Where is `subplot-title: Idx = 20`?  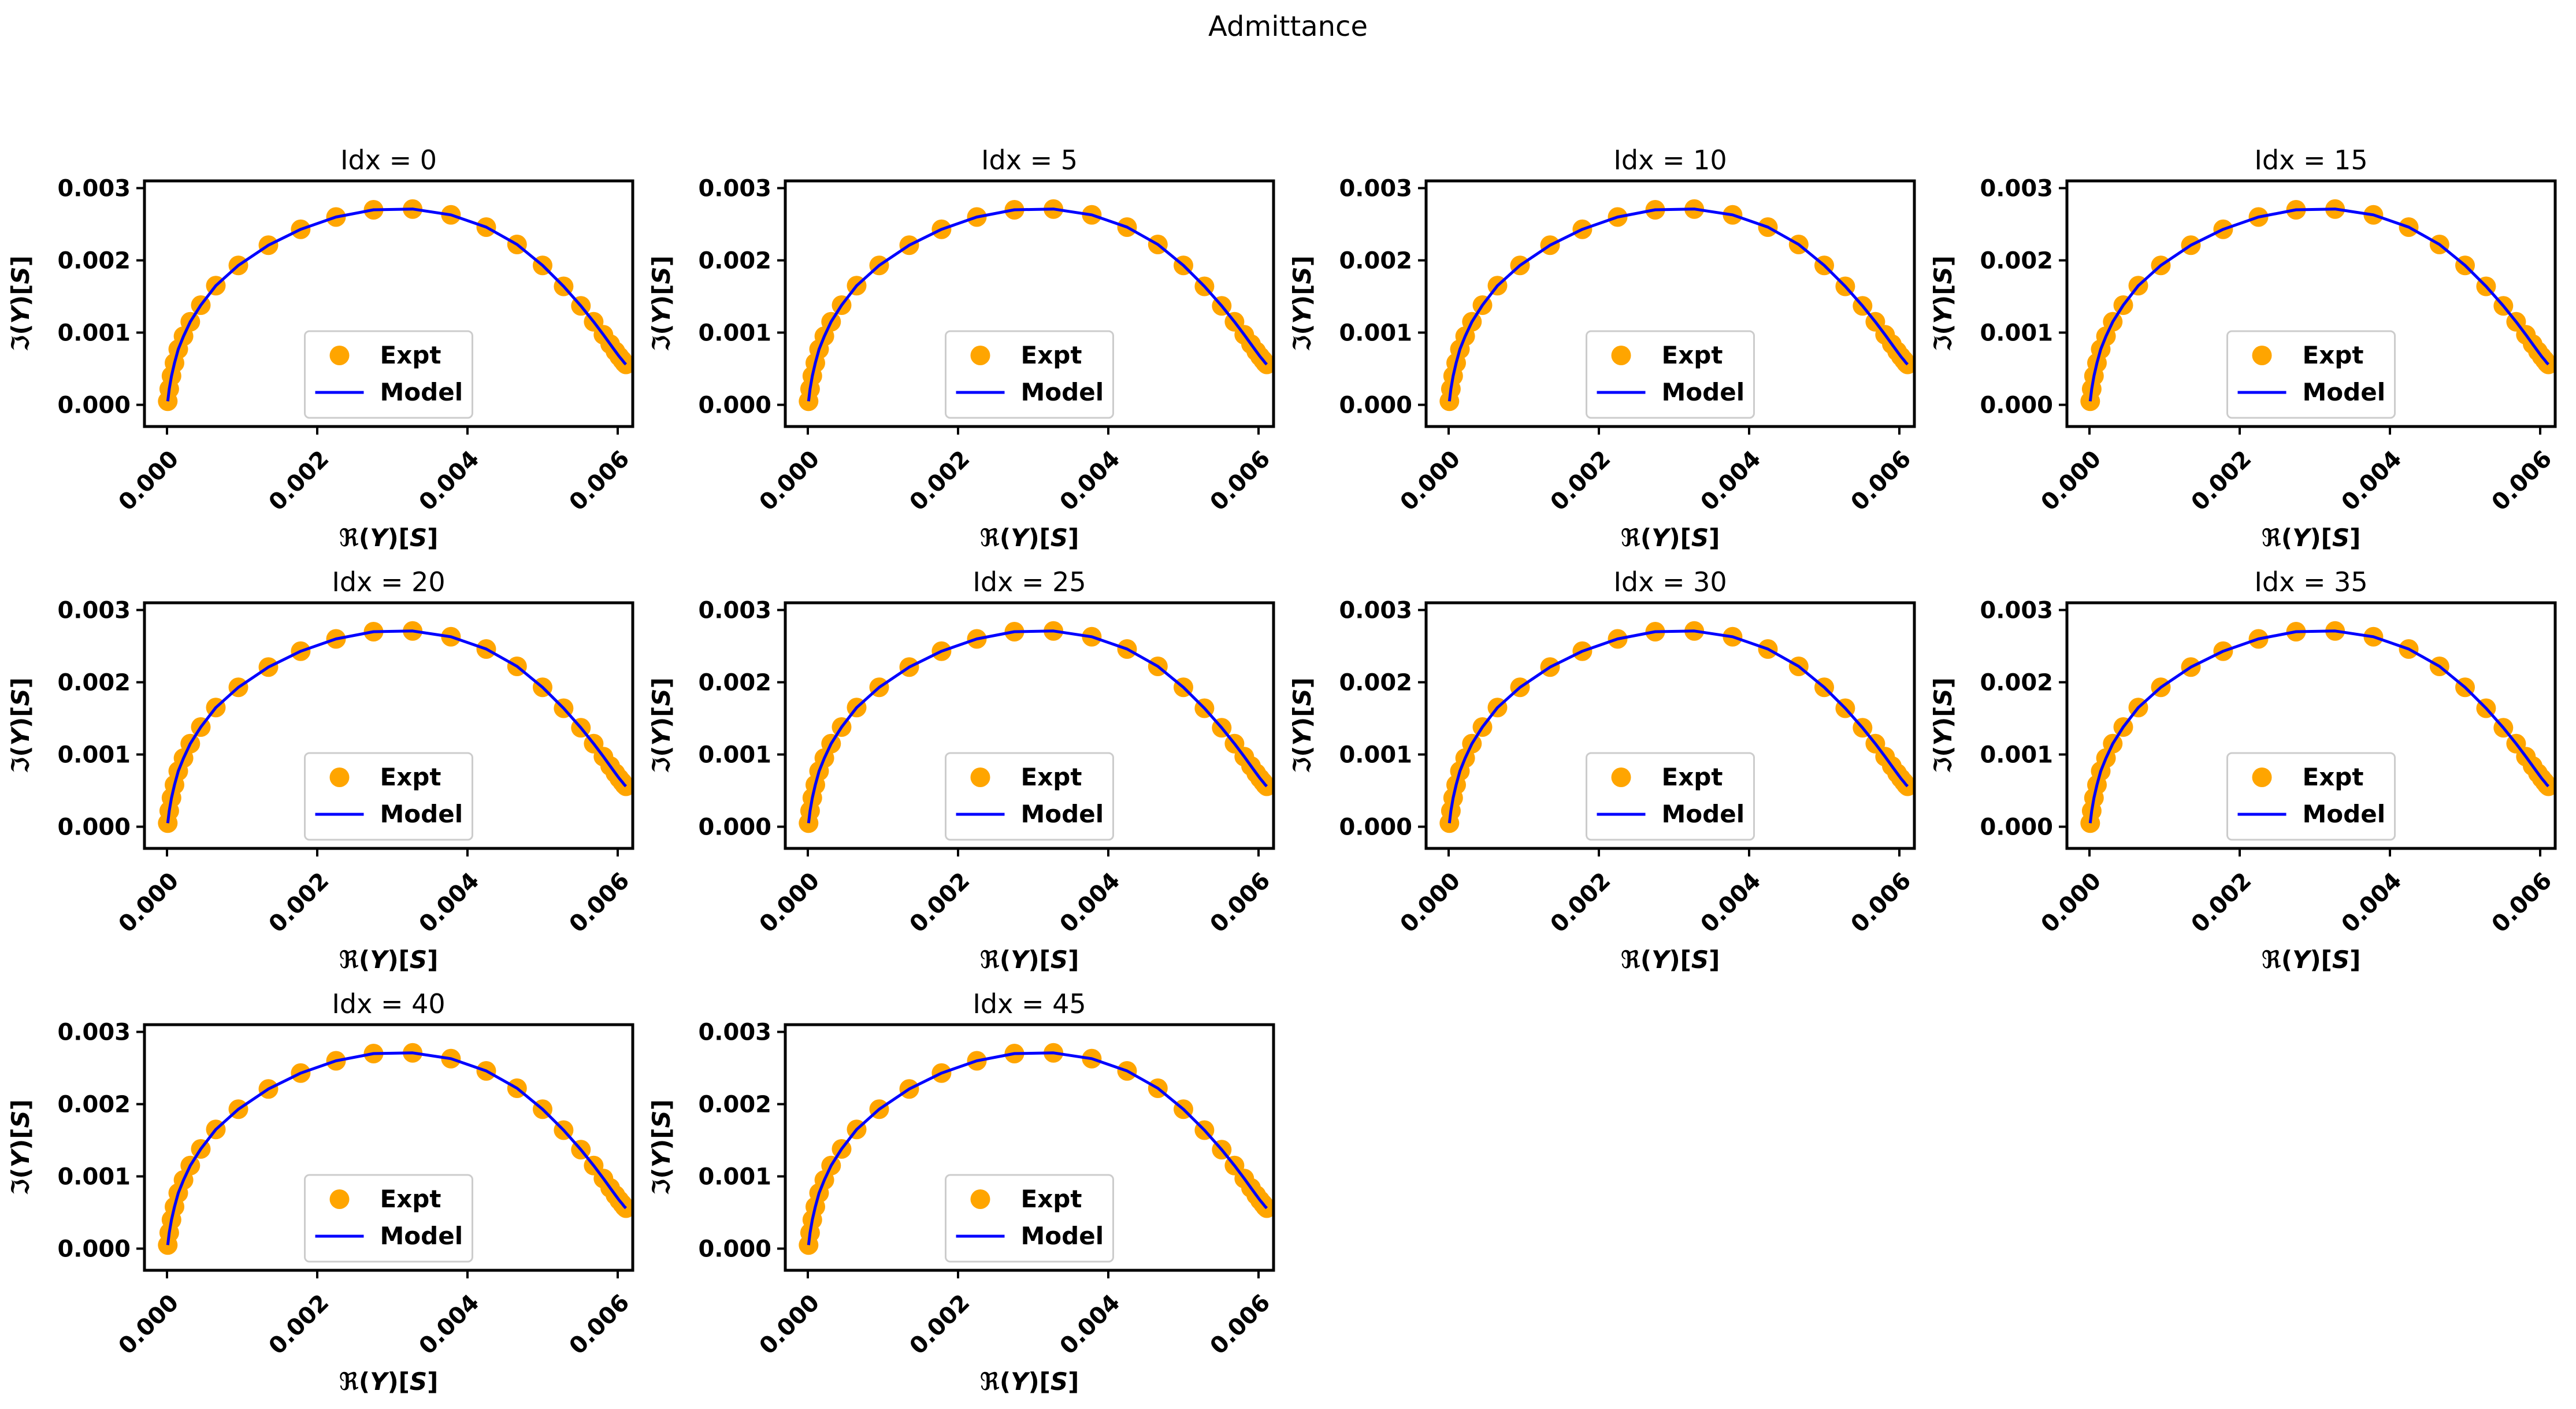
subplot-title: Idx = 20 is located at coordinates (389, 582).